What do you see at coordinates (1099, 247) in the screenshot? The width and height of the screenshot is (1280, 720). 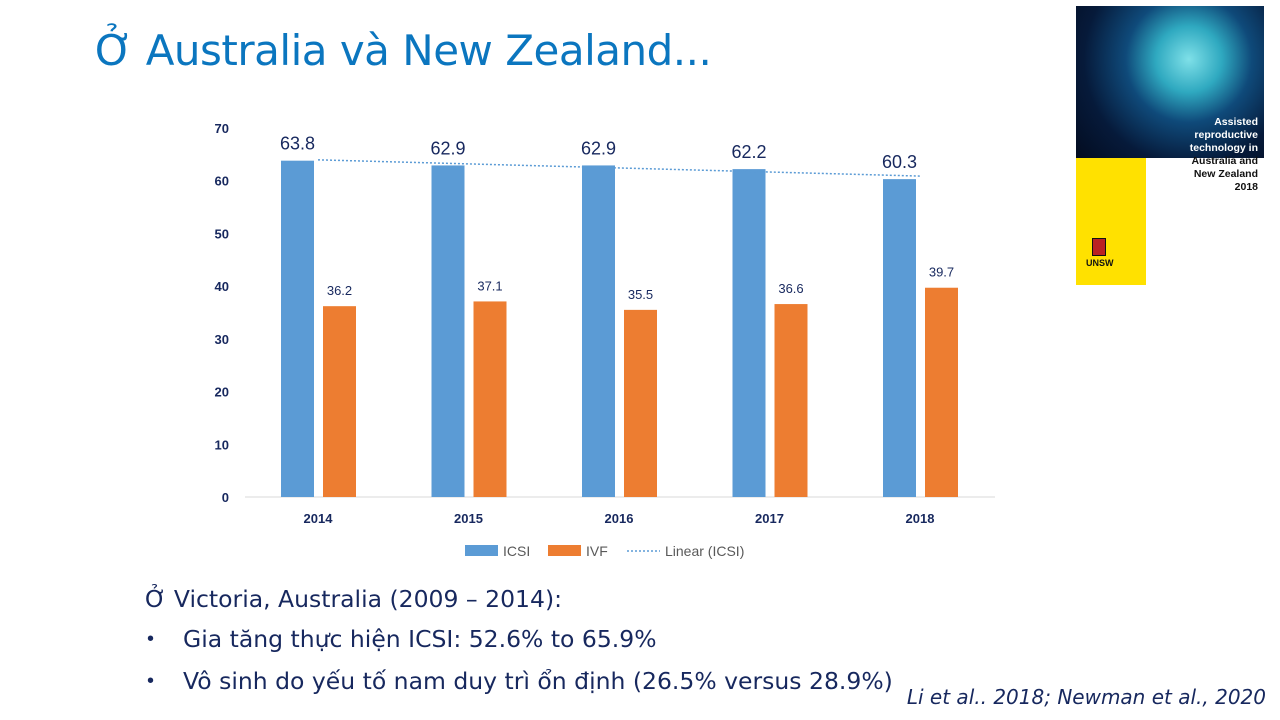 I see `unsw-crest-icon` at bounding box center [1099, 247].